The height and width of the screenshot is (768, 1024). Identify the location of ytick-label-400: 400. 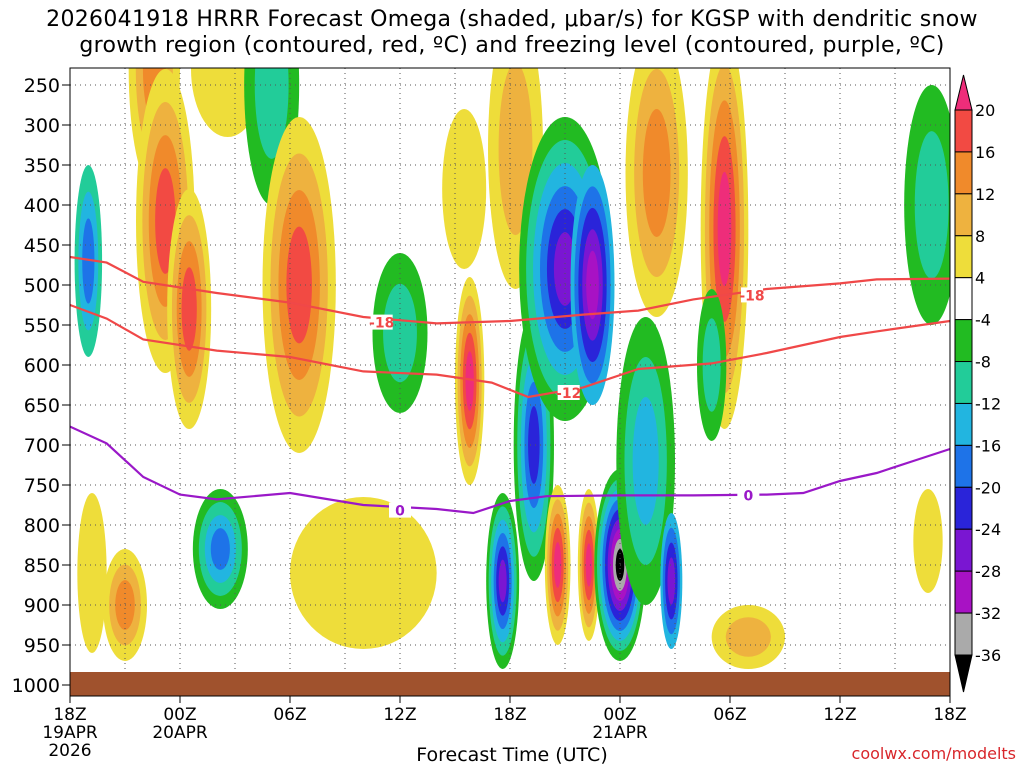
(42, 206).